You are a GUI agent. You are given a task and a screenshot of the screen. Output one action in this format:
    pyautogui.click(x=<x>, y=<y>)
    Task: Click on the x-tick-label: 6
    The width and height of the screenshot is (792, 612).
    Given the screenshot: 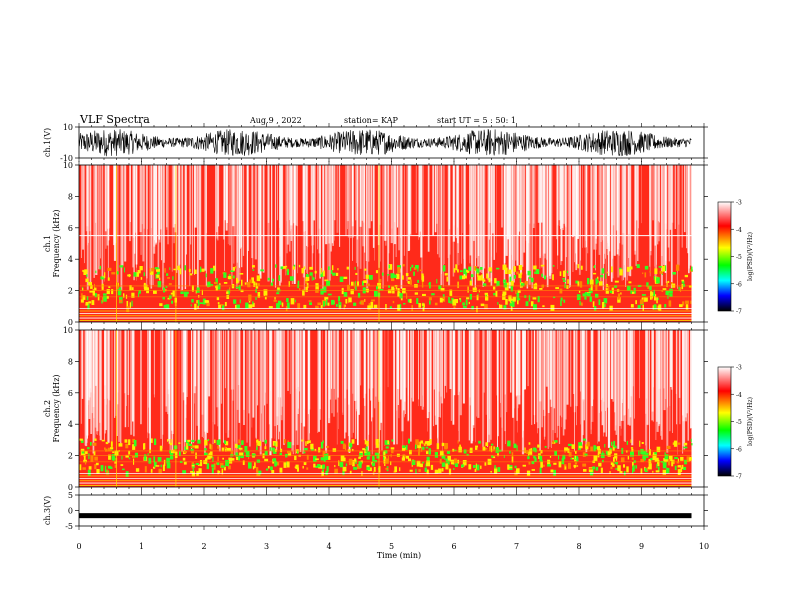 What is the action you would take?
    pyautogui.click(x=453, y=546)
    